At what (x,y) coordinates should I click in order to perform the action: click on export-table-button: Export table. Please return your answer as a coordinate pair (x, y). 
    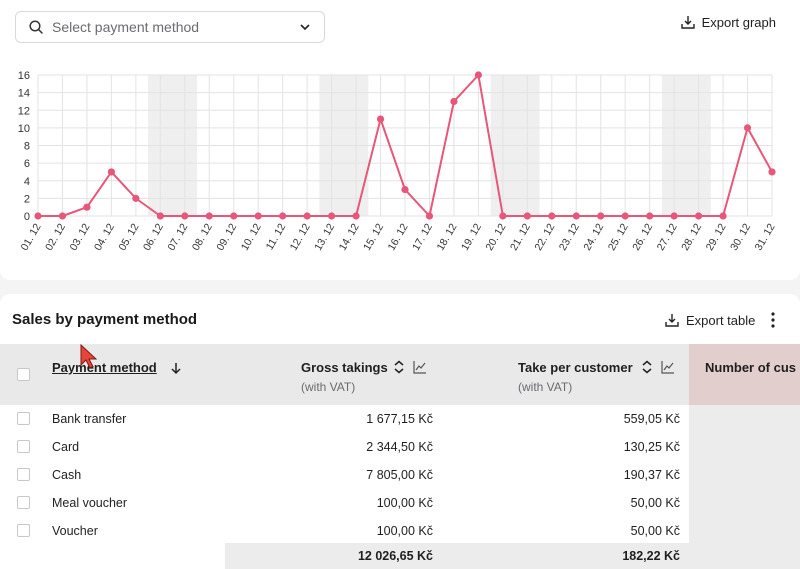
    Looking at the image, I should click on (709, 320).